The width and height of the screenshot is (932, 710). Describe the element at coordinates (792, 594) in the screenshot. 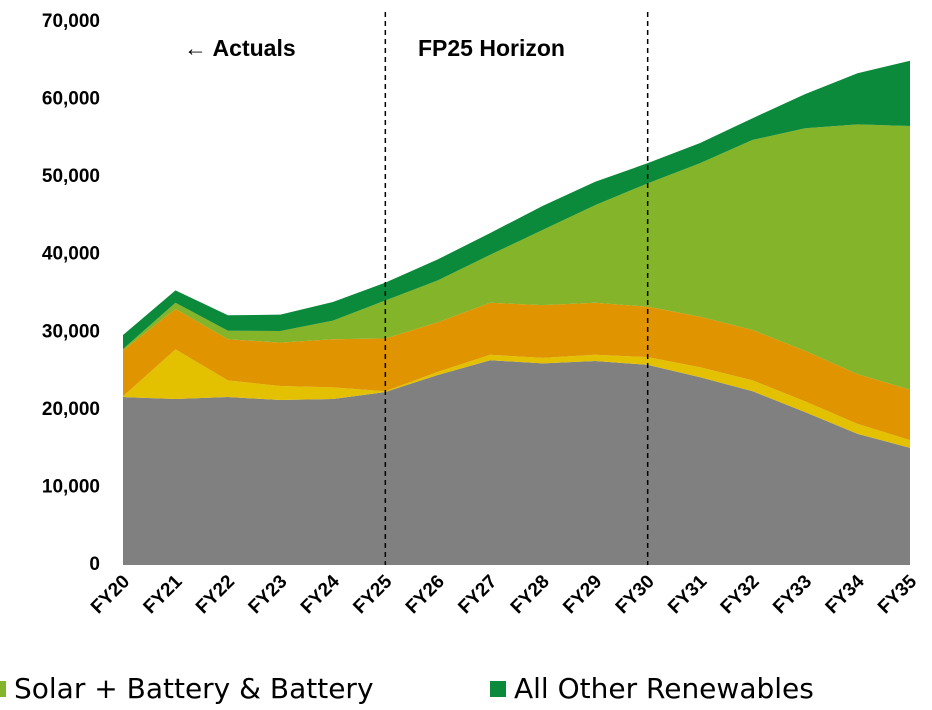

I see `x-tick-label: FY33` at that location.